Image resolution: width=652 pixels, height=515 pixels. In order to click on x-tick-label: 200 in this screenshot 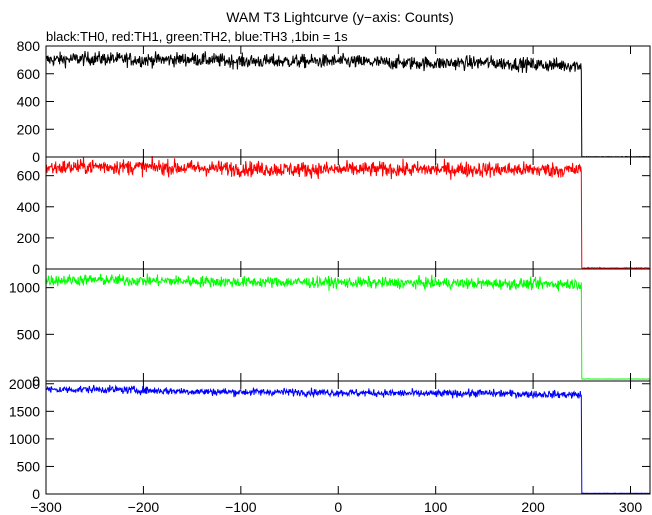, I will do `click(533, 507)`.